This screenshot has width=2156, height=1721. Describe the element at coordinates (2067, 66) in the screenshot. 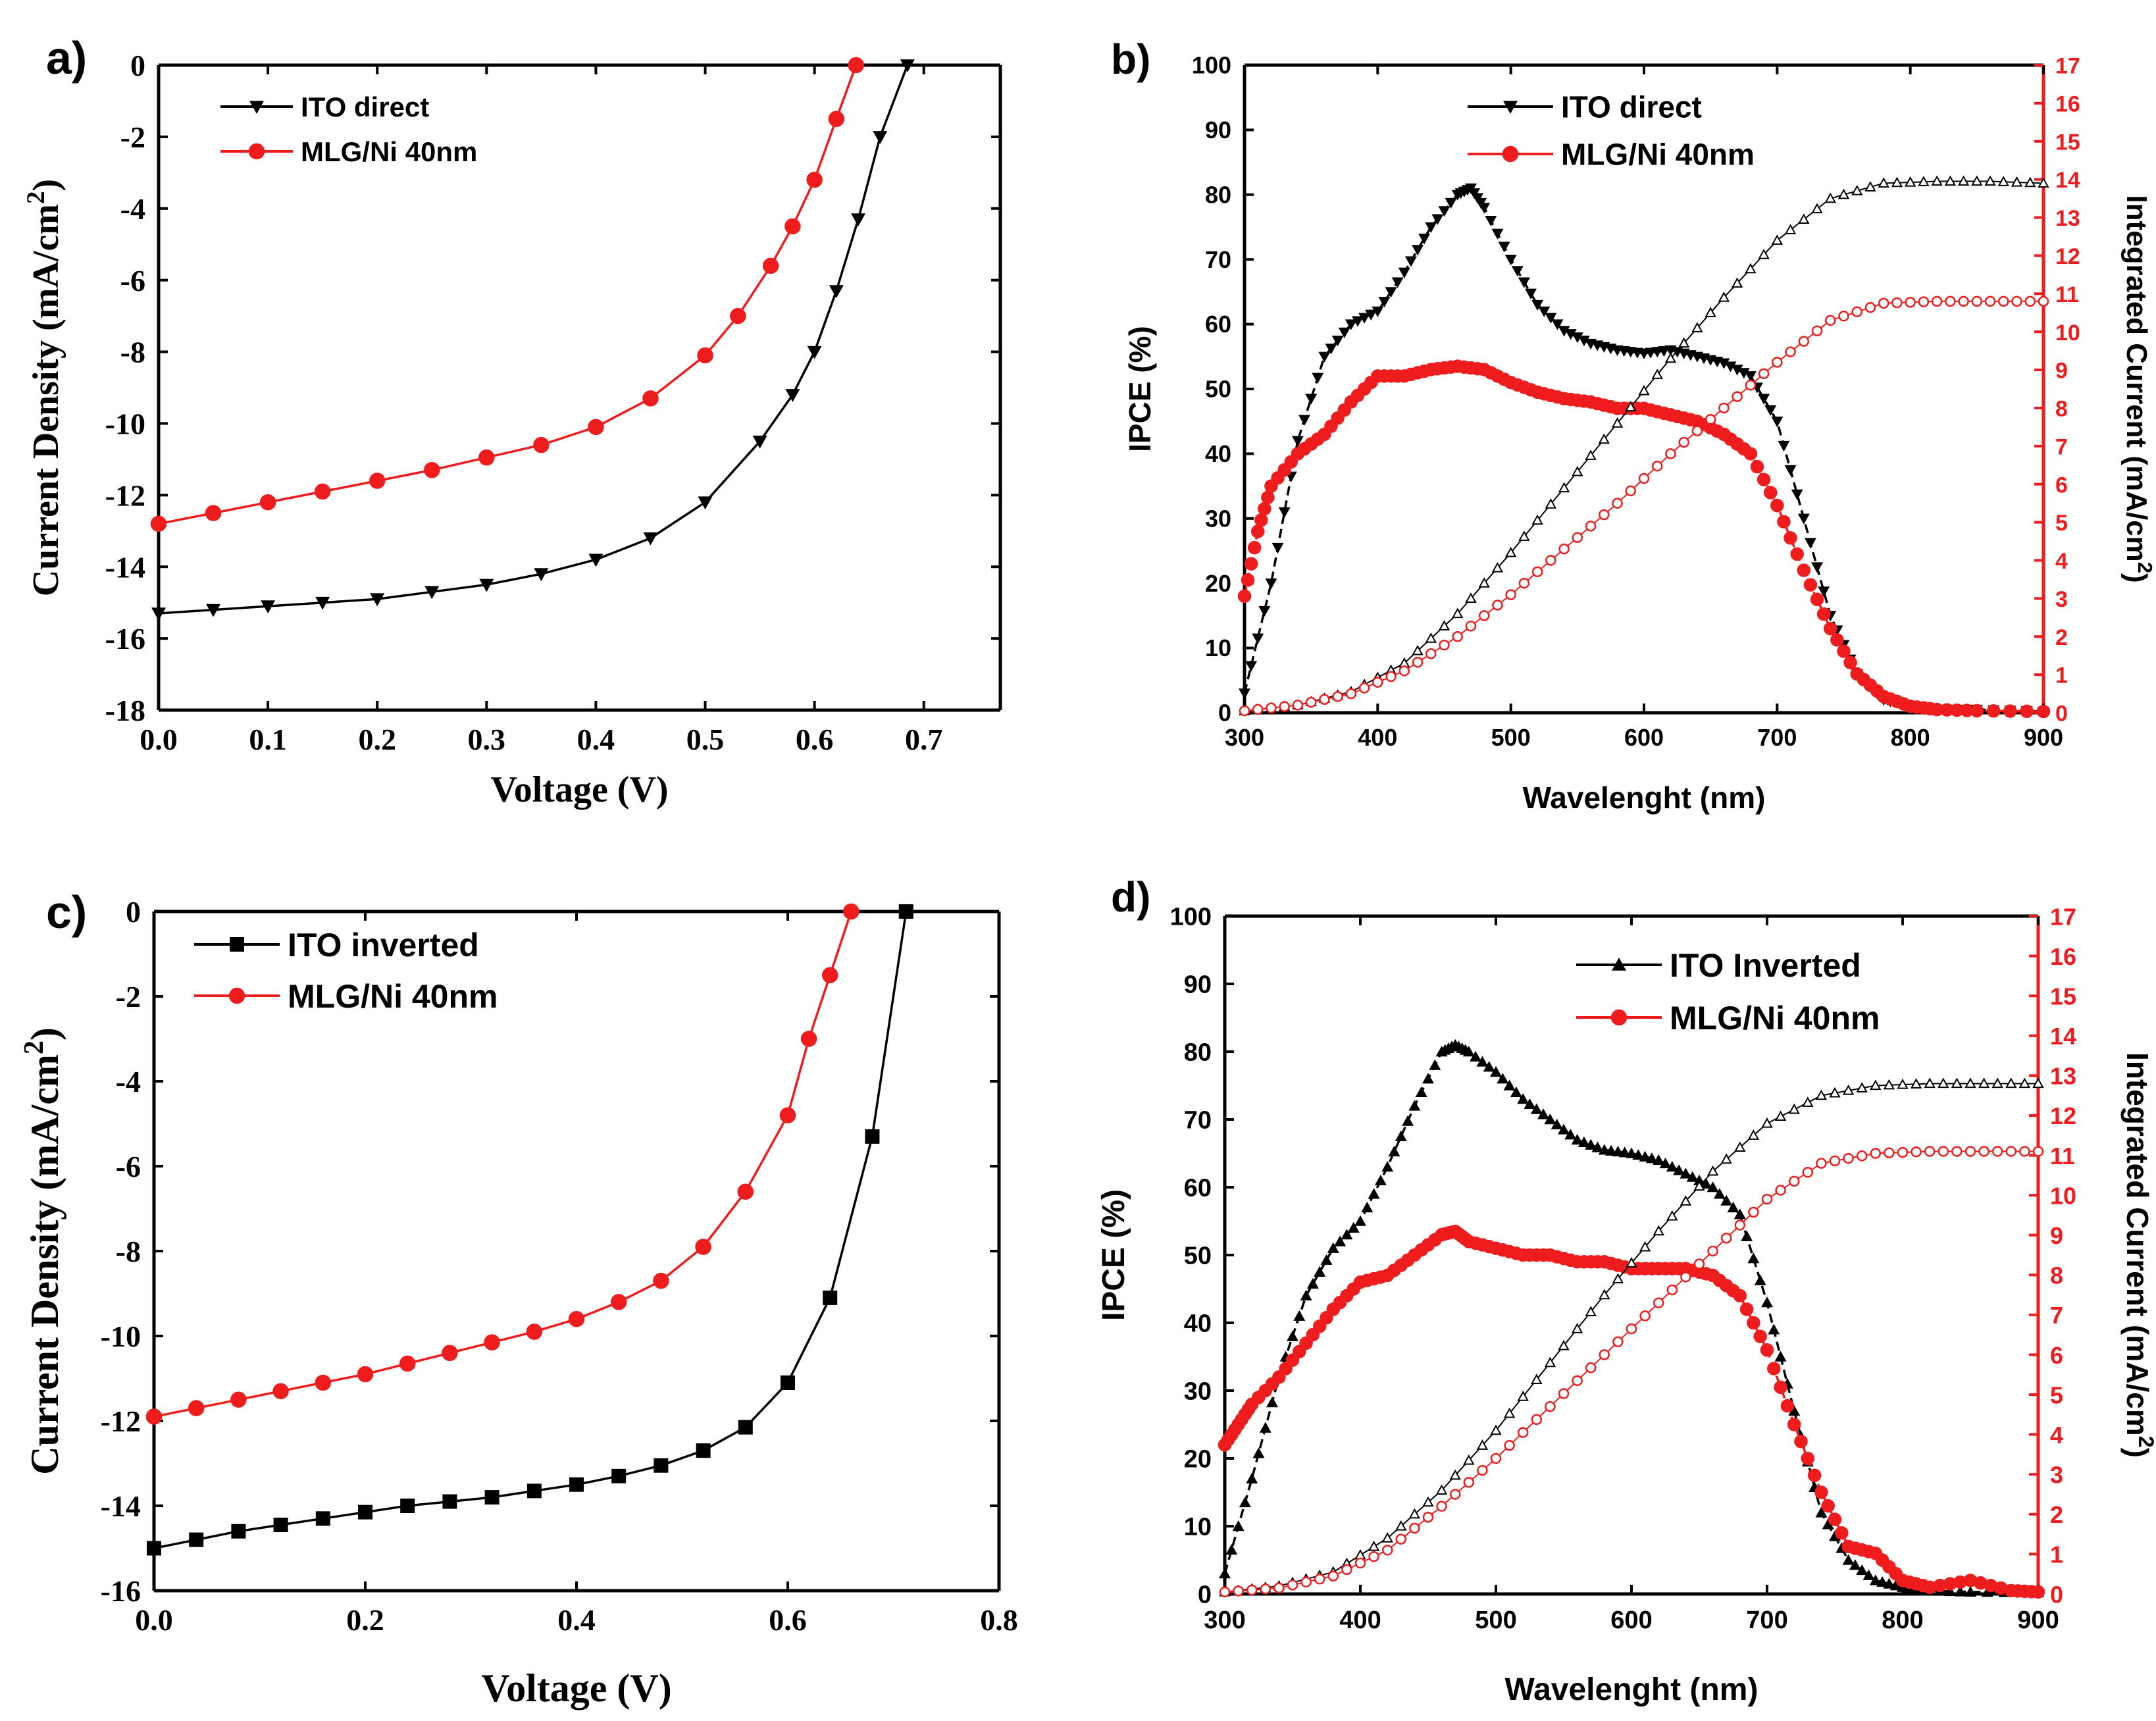

I see `y2-tick-label: 17` at that location.